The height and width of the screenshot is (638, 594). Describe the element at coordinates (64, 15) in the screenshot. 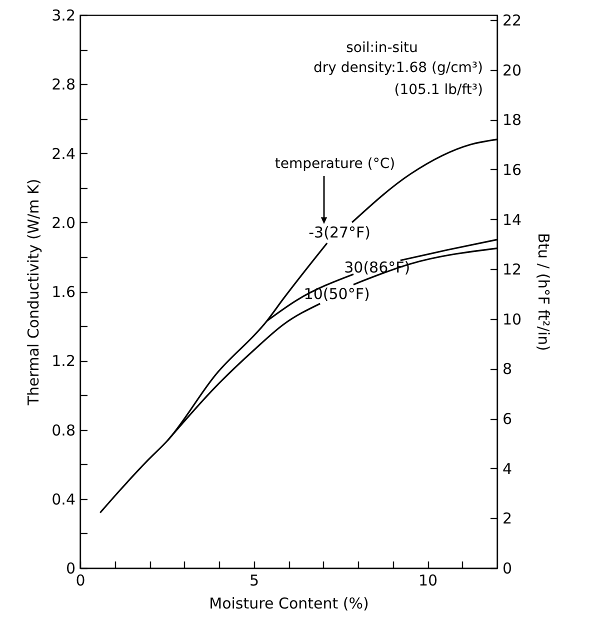

I see `y-tick-label: 3.2` at that location.